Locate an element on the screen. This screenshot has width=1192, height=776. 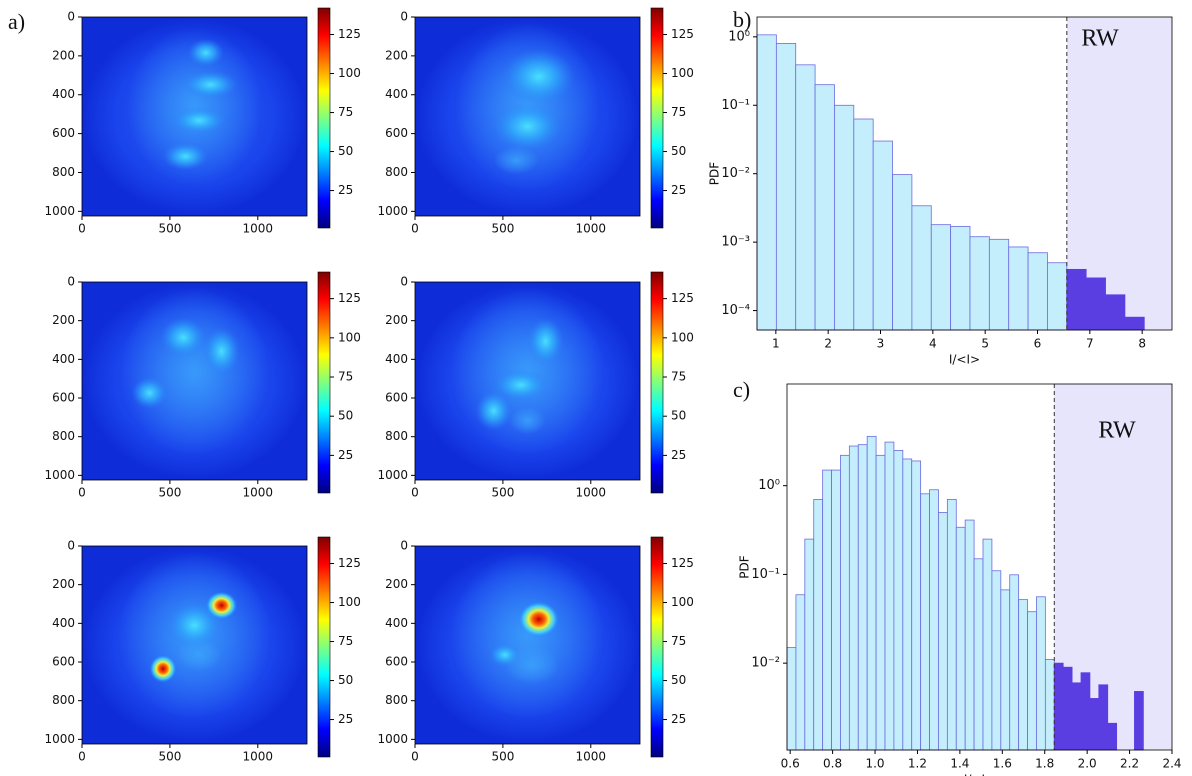
y-tick-label: 10⁻⁴ is located at coordinates (735, 310).